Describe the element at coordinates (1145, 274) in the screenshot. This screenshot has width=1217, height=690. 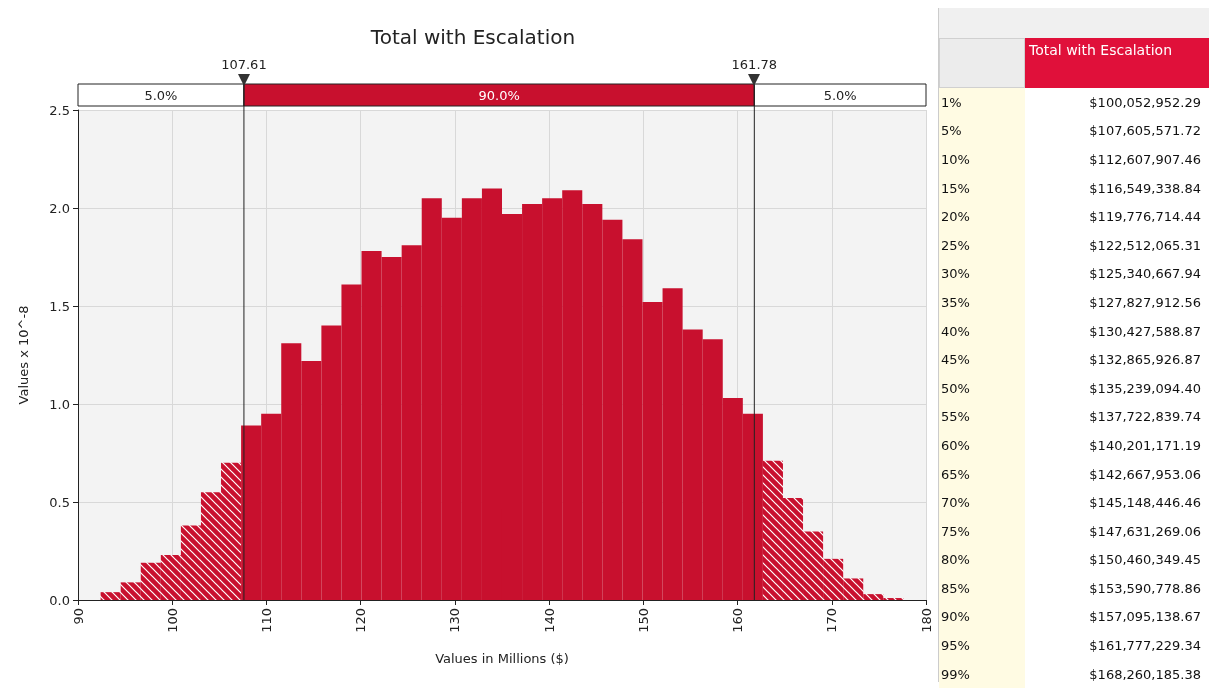
I see `text: $125,340,667.94` at that location.